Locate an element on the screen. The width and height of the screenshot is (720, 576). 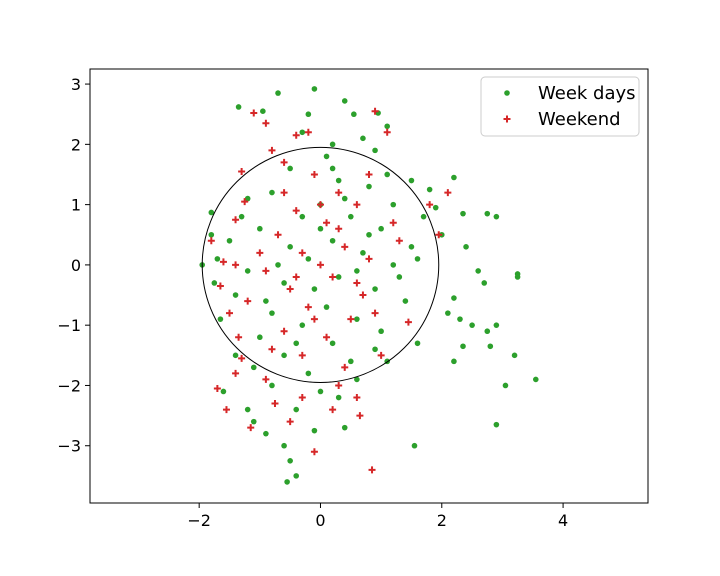
legend-marker-dot is located at coordinates (507, 93).